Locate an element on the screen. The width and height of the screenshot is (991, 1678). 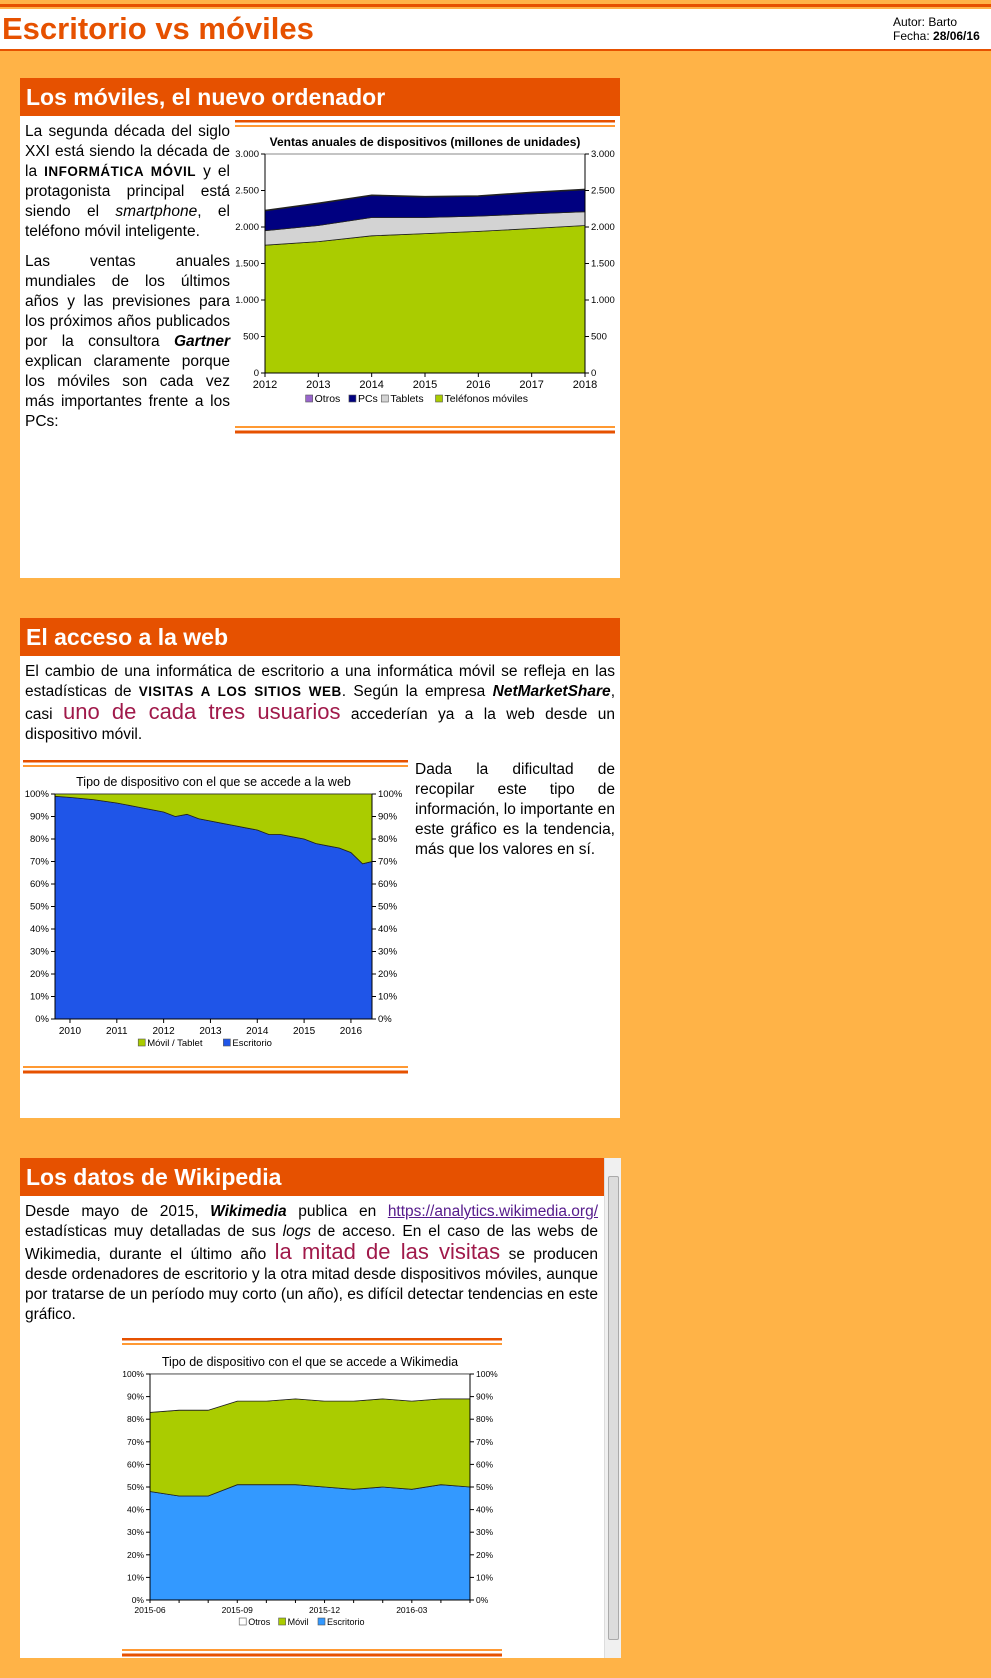
x-tick-label: 2015-12 is located at coordinates (324, 1610).